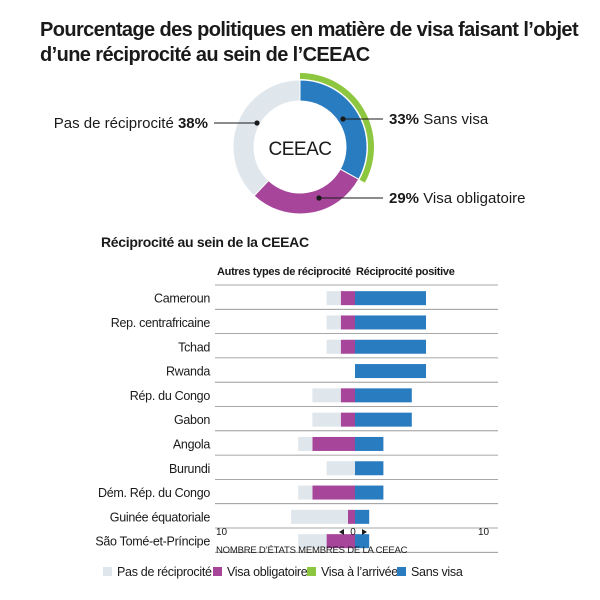  Describe the element at coordinates (364, 532) in the screenshot. I see `tick-arrow-right` at that location.